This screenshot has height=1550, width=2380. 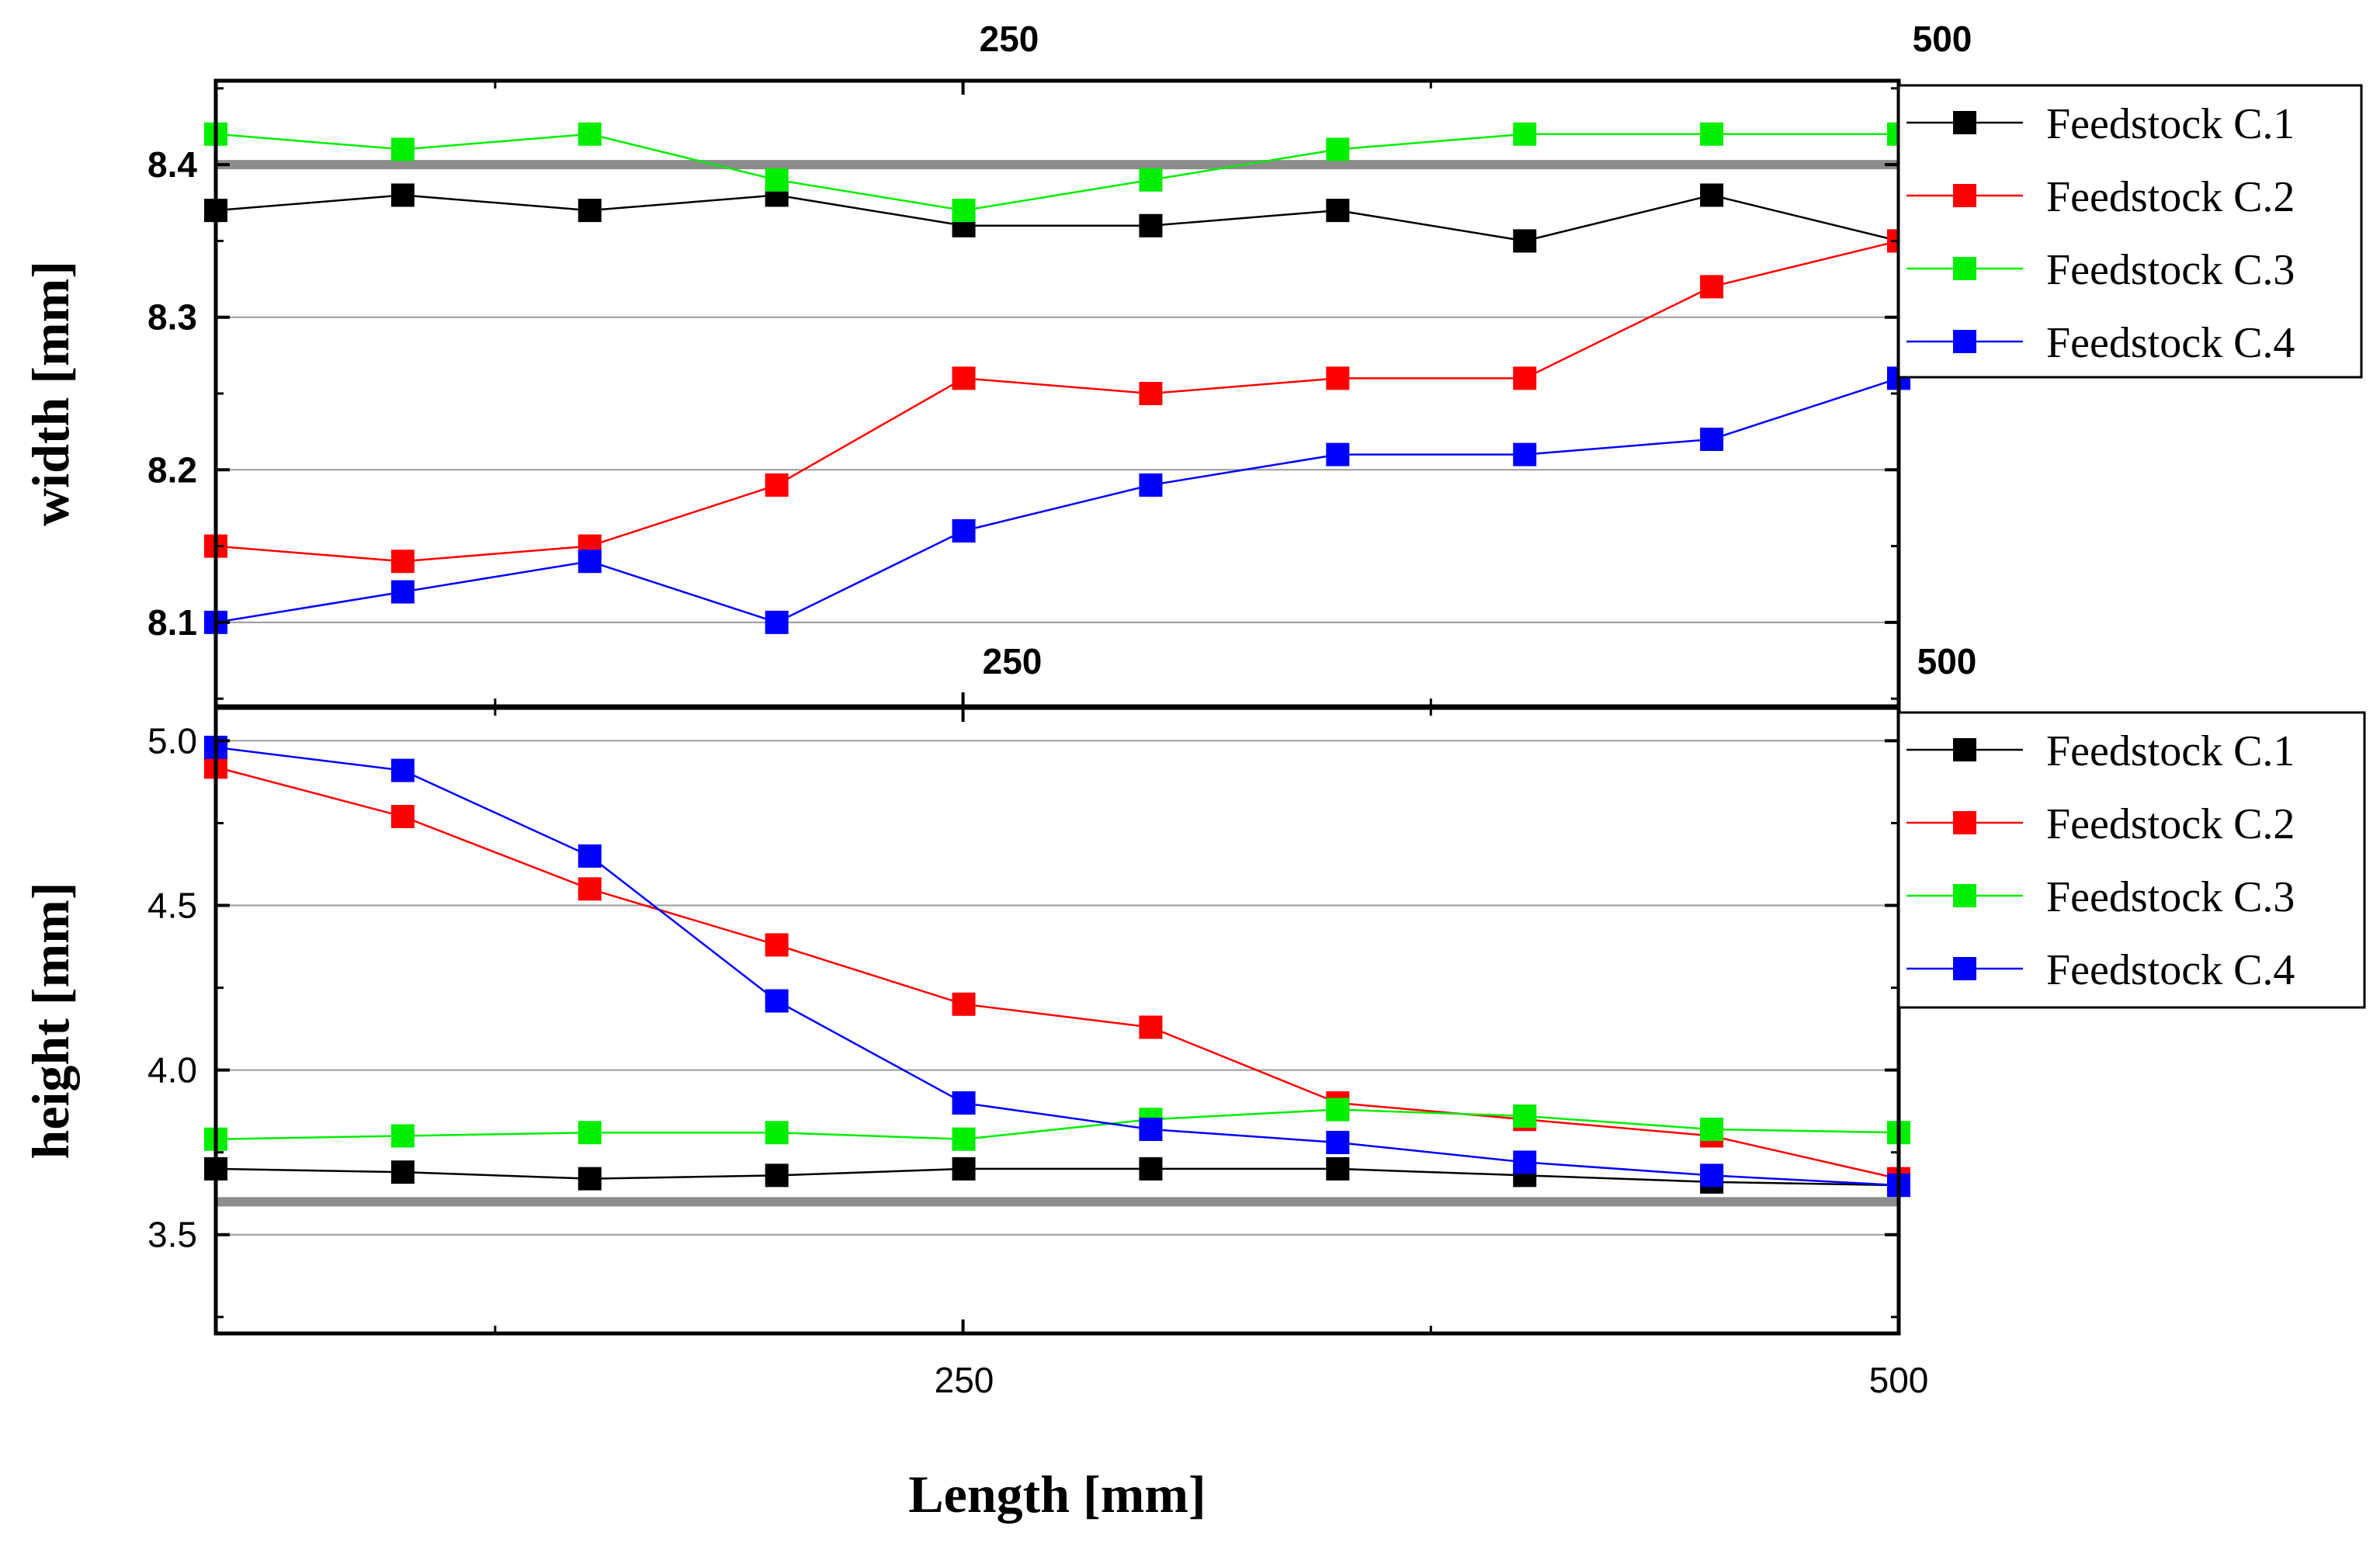 I want to click on width-y-tick-label: 8.2, so click(x=172, y=469).